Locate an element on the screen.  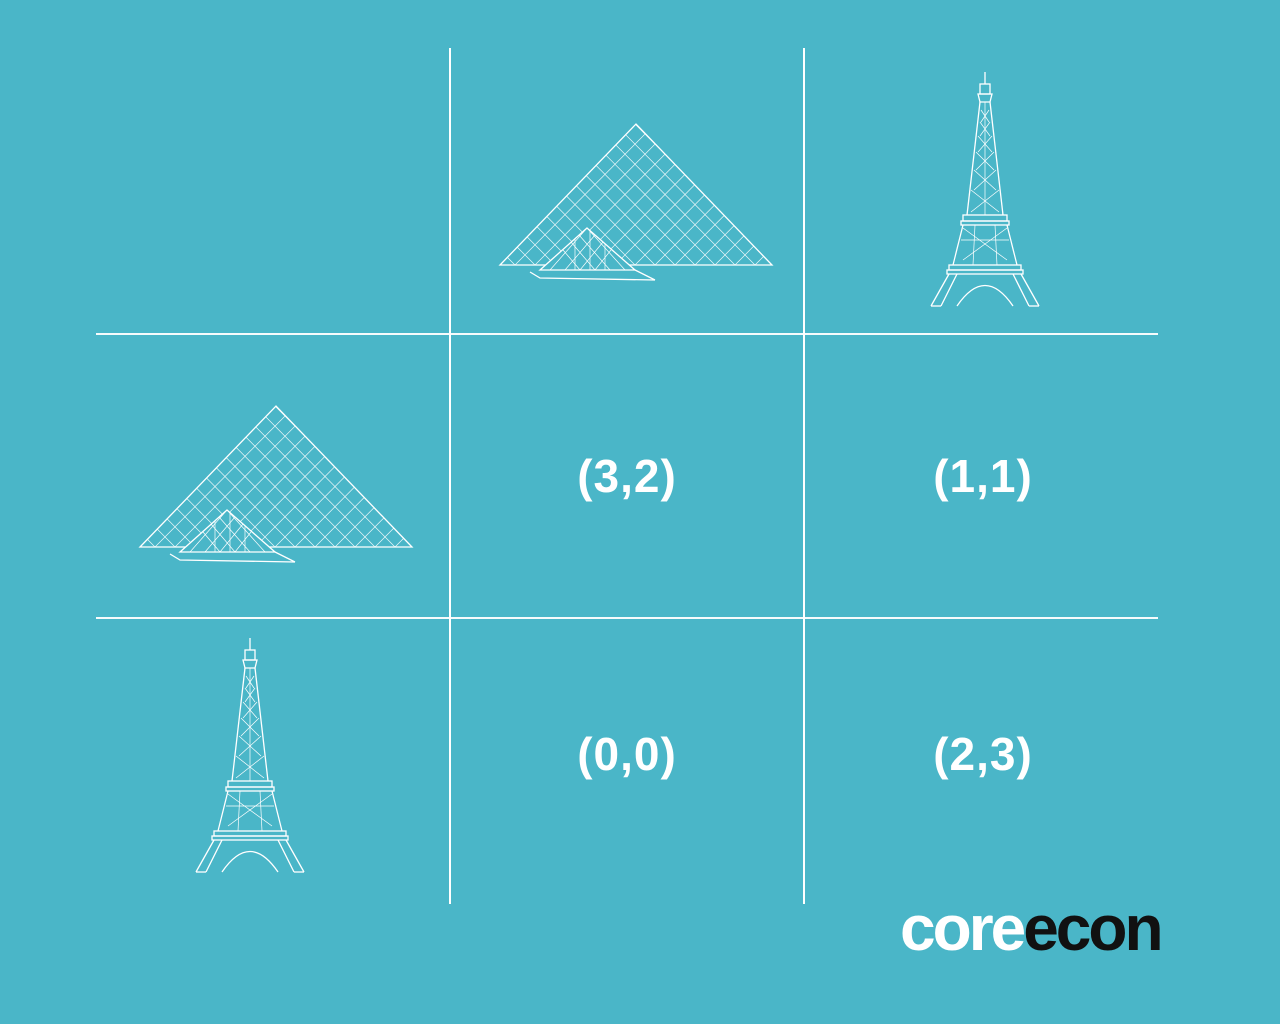
payoff-cell-louvre-louvre: (3,2) is located at coordinates (627, 476).